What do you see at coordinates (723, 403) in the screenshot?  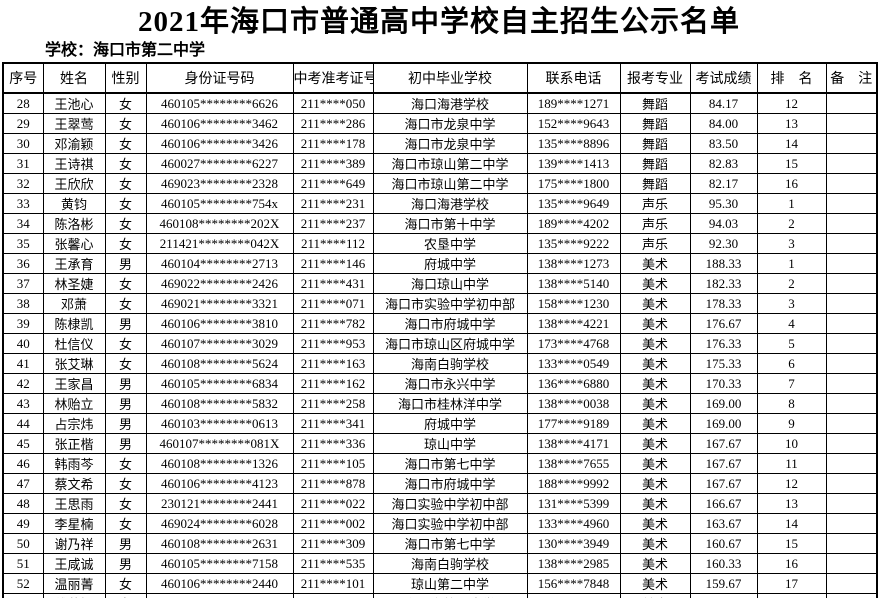 I see `cell-score: 169.00` at bounding box center [723, 403].